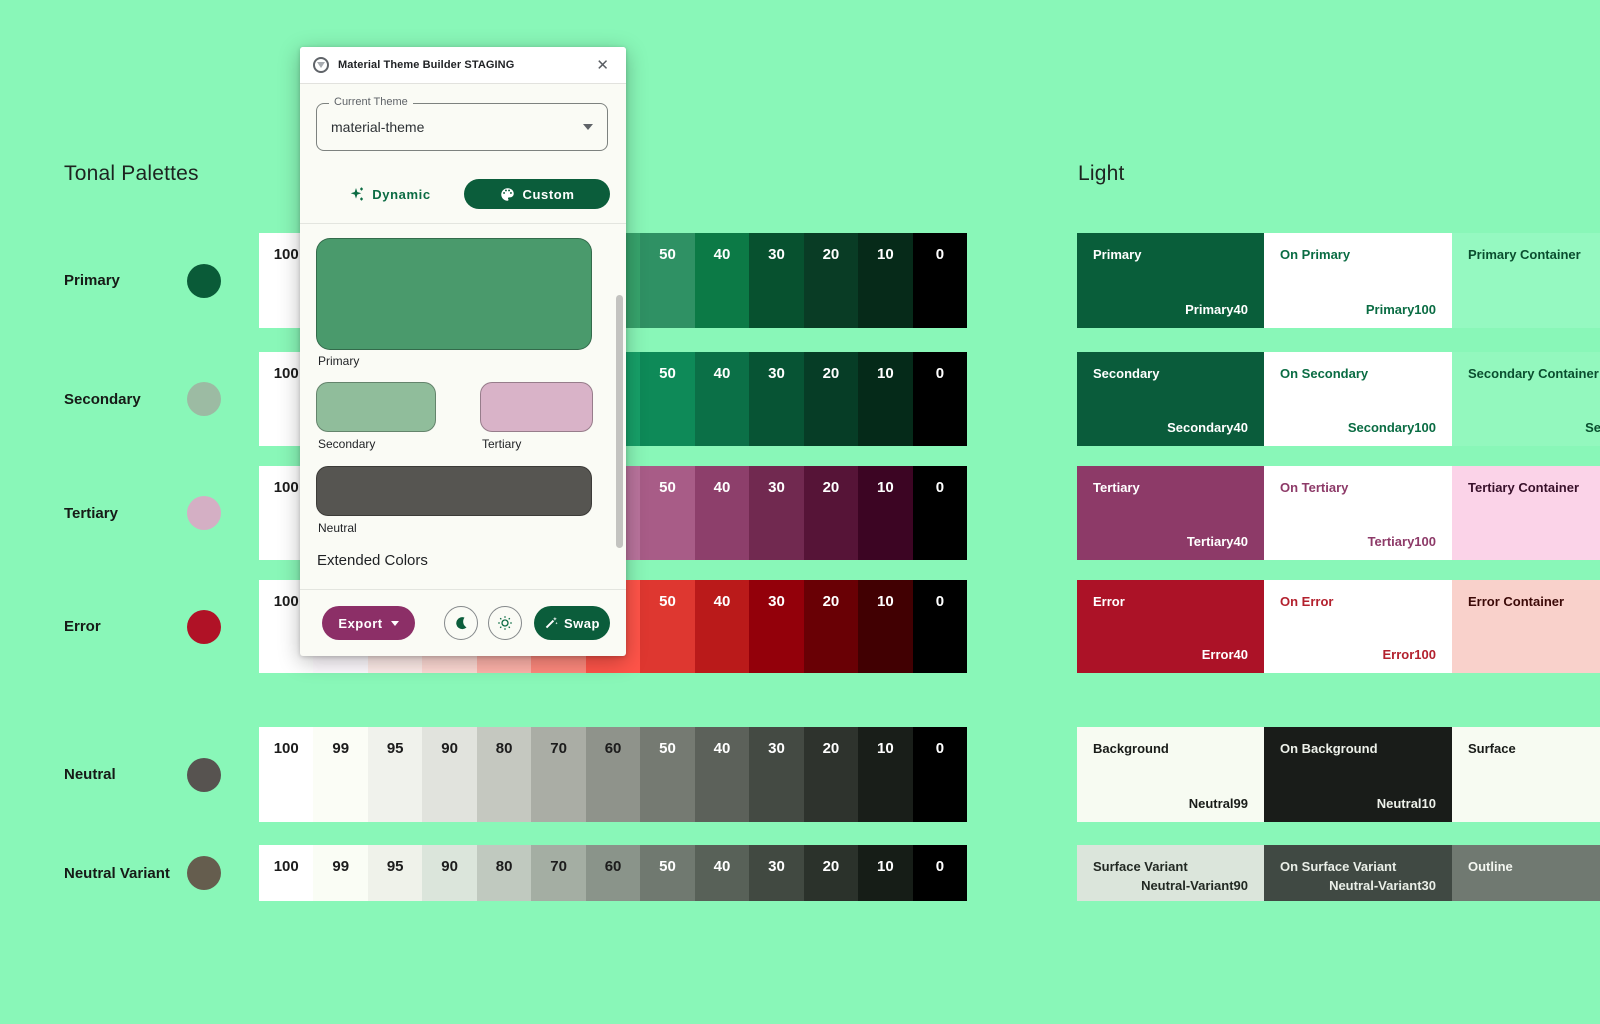  Describe the element at coordinates (337, 528) in the screenshot. I see `core-color-label-neutral: Neutral` at that location.